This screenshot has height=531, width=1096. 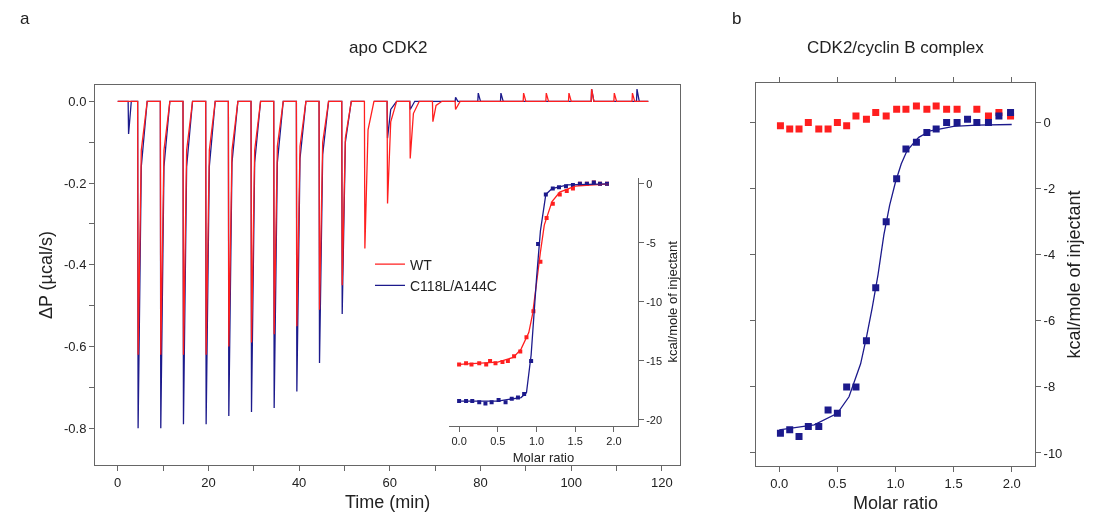 I want to click on x-tick-label: 80, so click(x=480, y=482).